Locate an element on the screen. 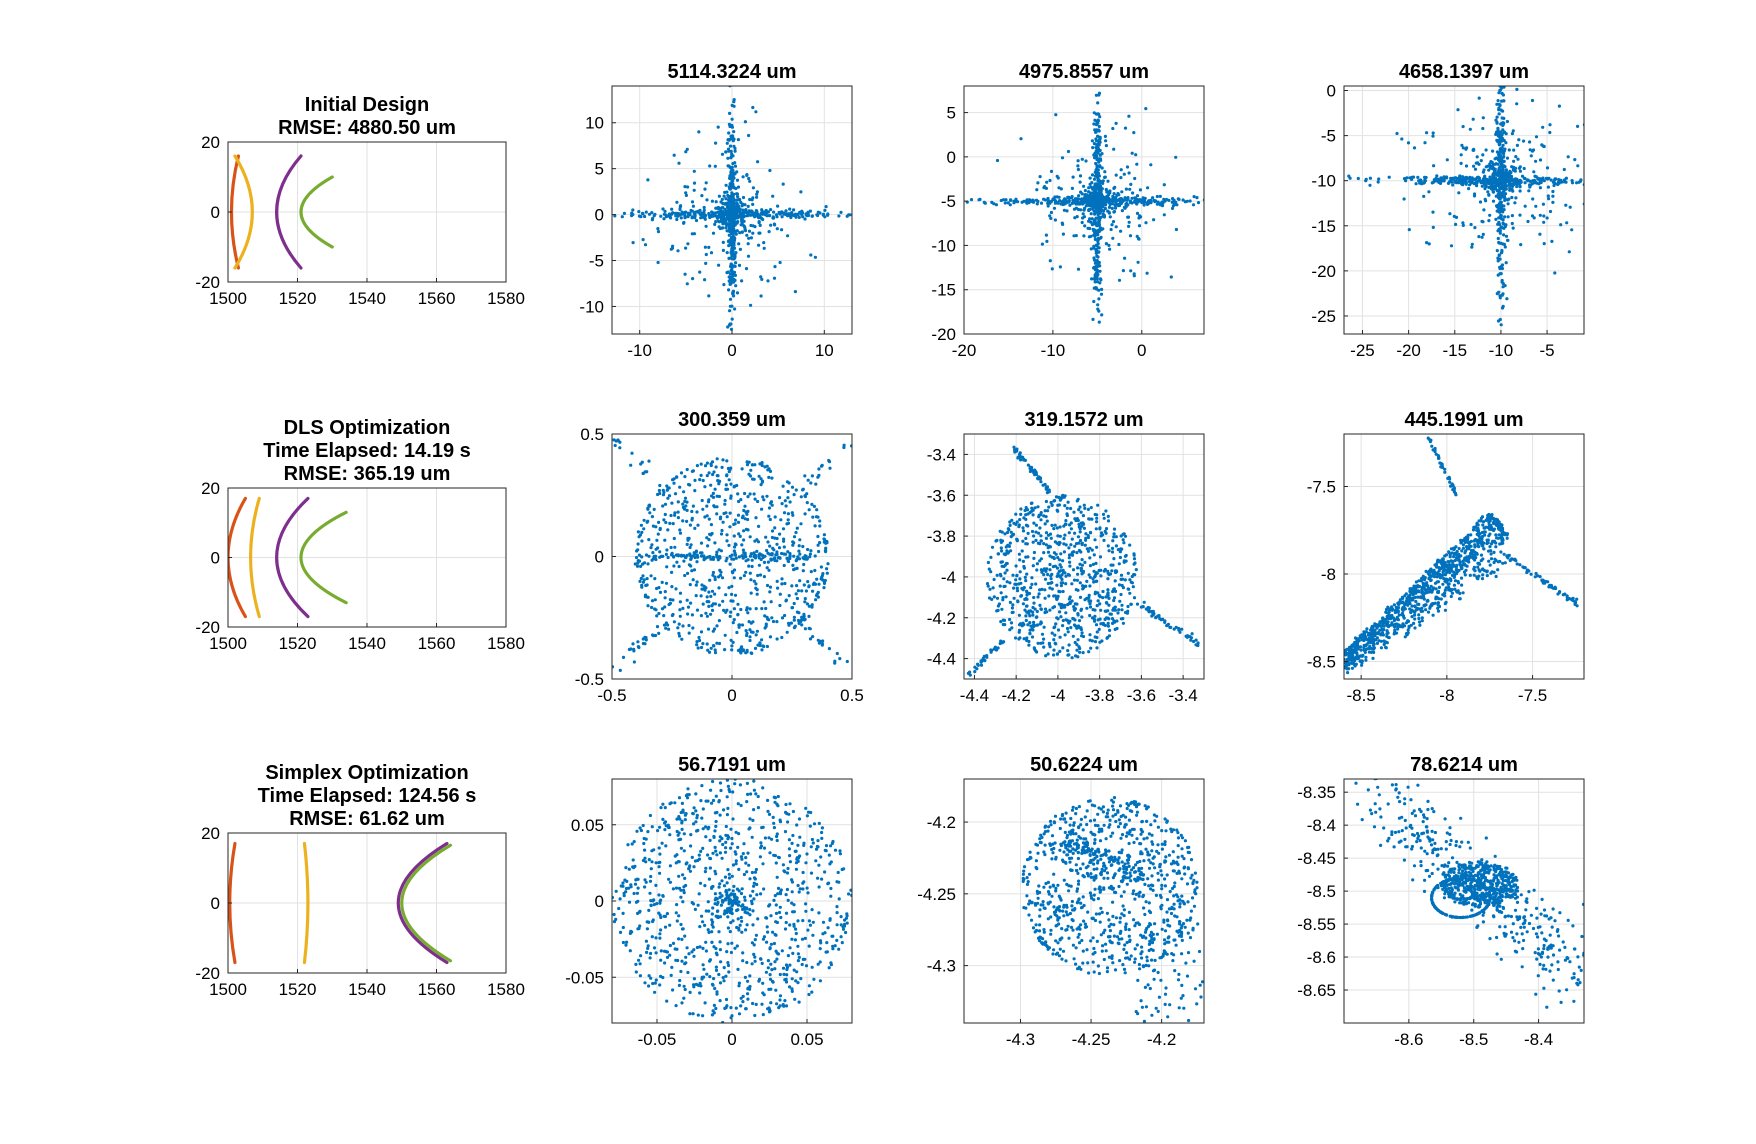  chart-title: Time Elapsed: 14.19 s is located at coordinates (367, 451).